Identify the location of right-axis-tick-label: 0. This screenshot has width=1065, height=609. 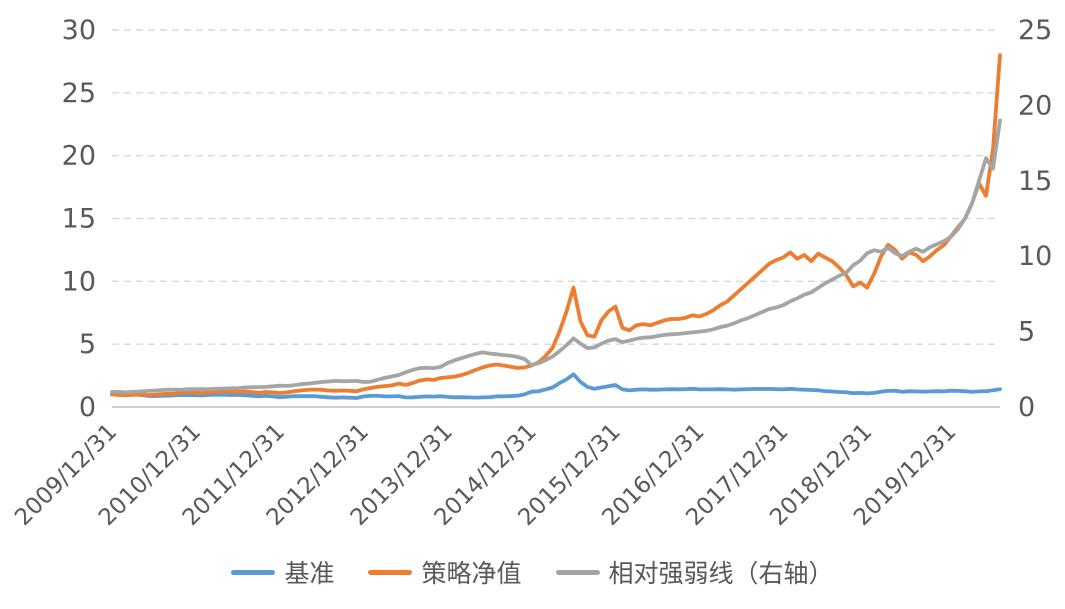
(1026, 407).